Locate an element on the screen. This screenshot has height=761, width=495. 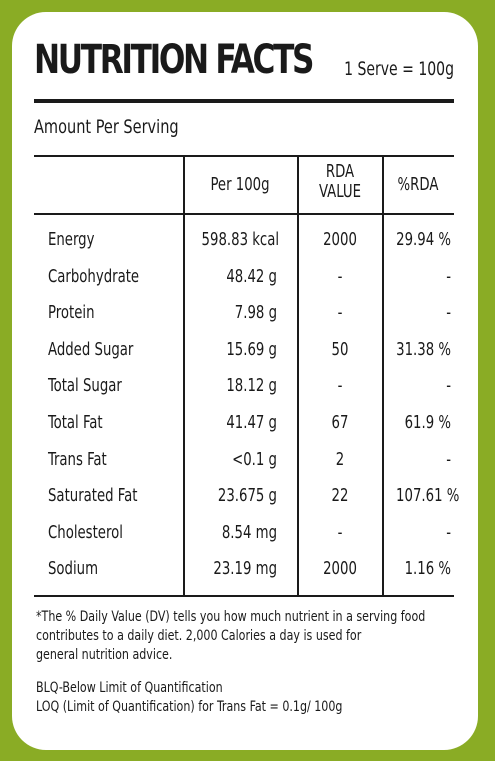
serving-size: 1 Serve = 100g is located at coordinates (399, 69).